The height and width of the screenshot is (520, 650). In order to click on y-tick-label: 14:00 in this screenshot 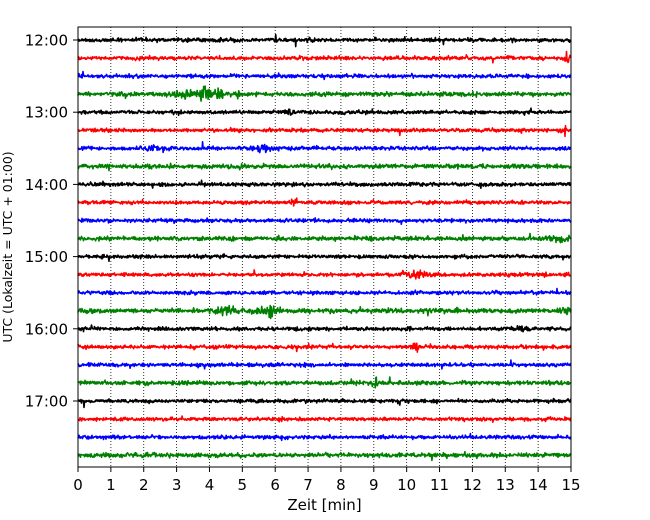, I will do `click(46, 185)`.